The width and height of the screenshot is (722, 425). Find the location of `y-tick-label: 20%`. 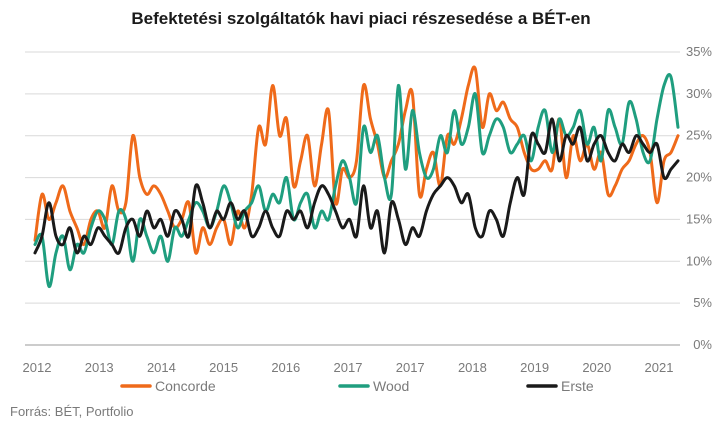

y-tick-label: 20% is located at coordinates (699, 177).